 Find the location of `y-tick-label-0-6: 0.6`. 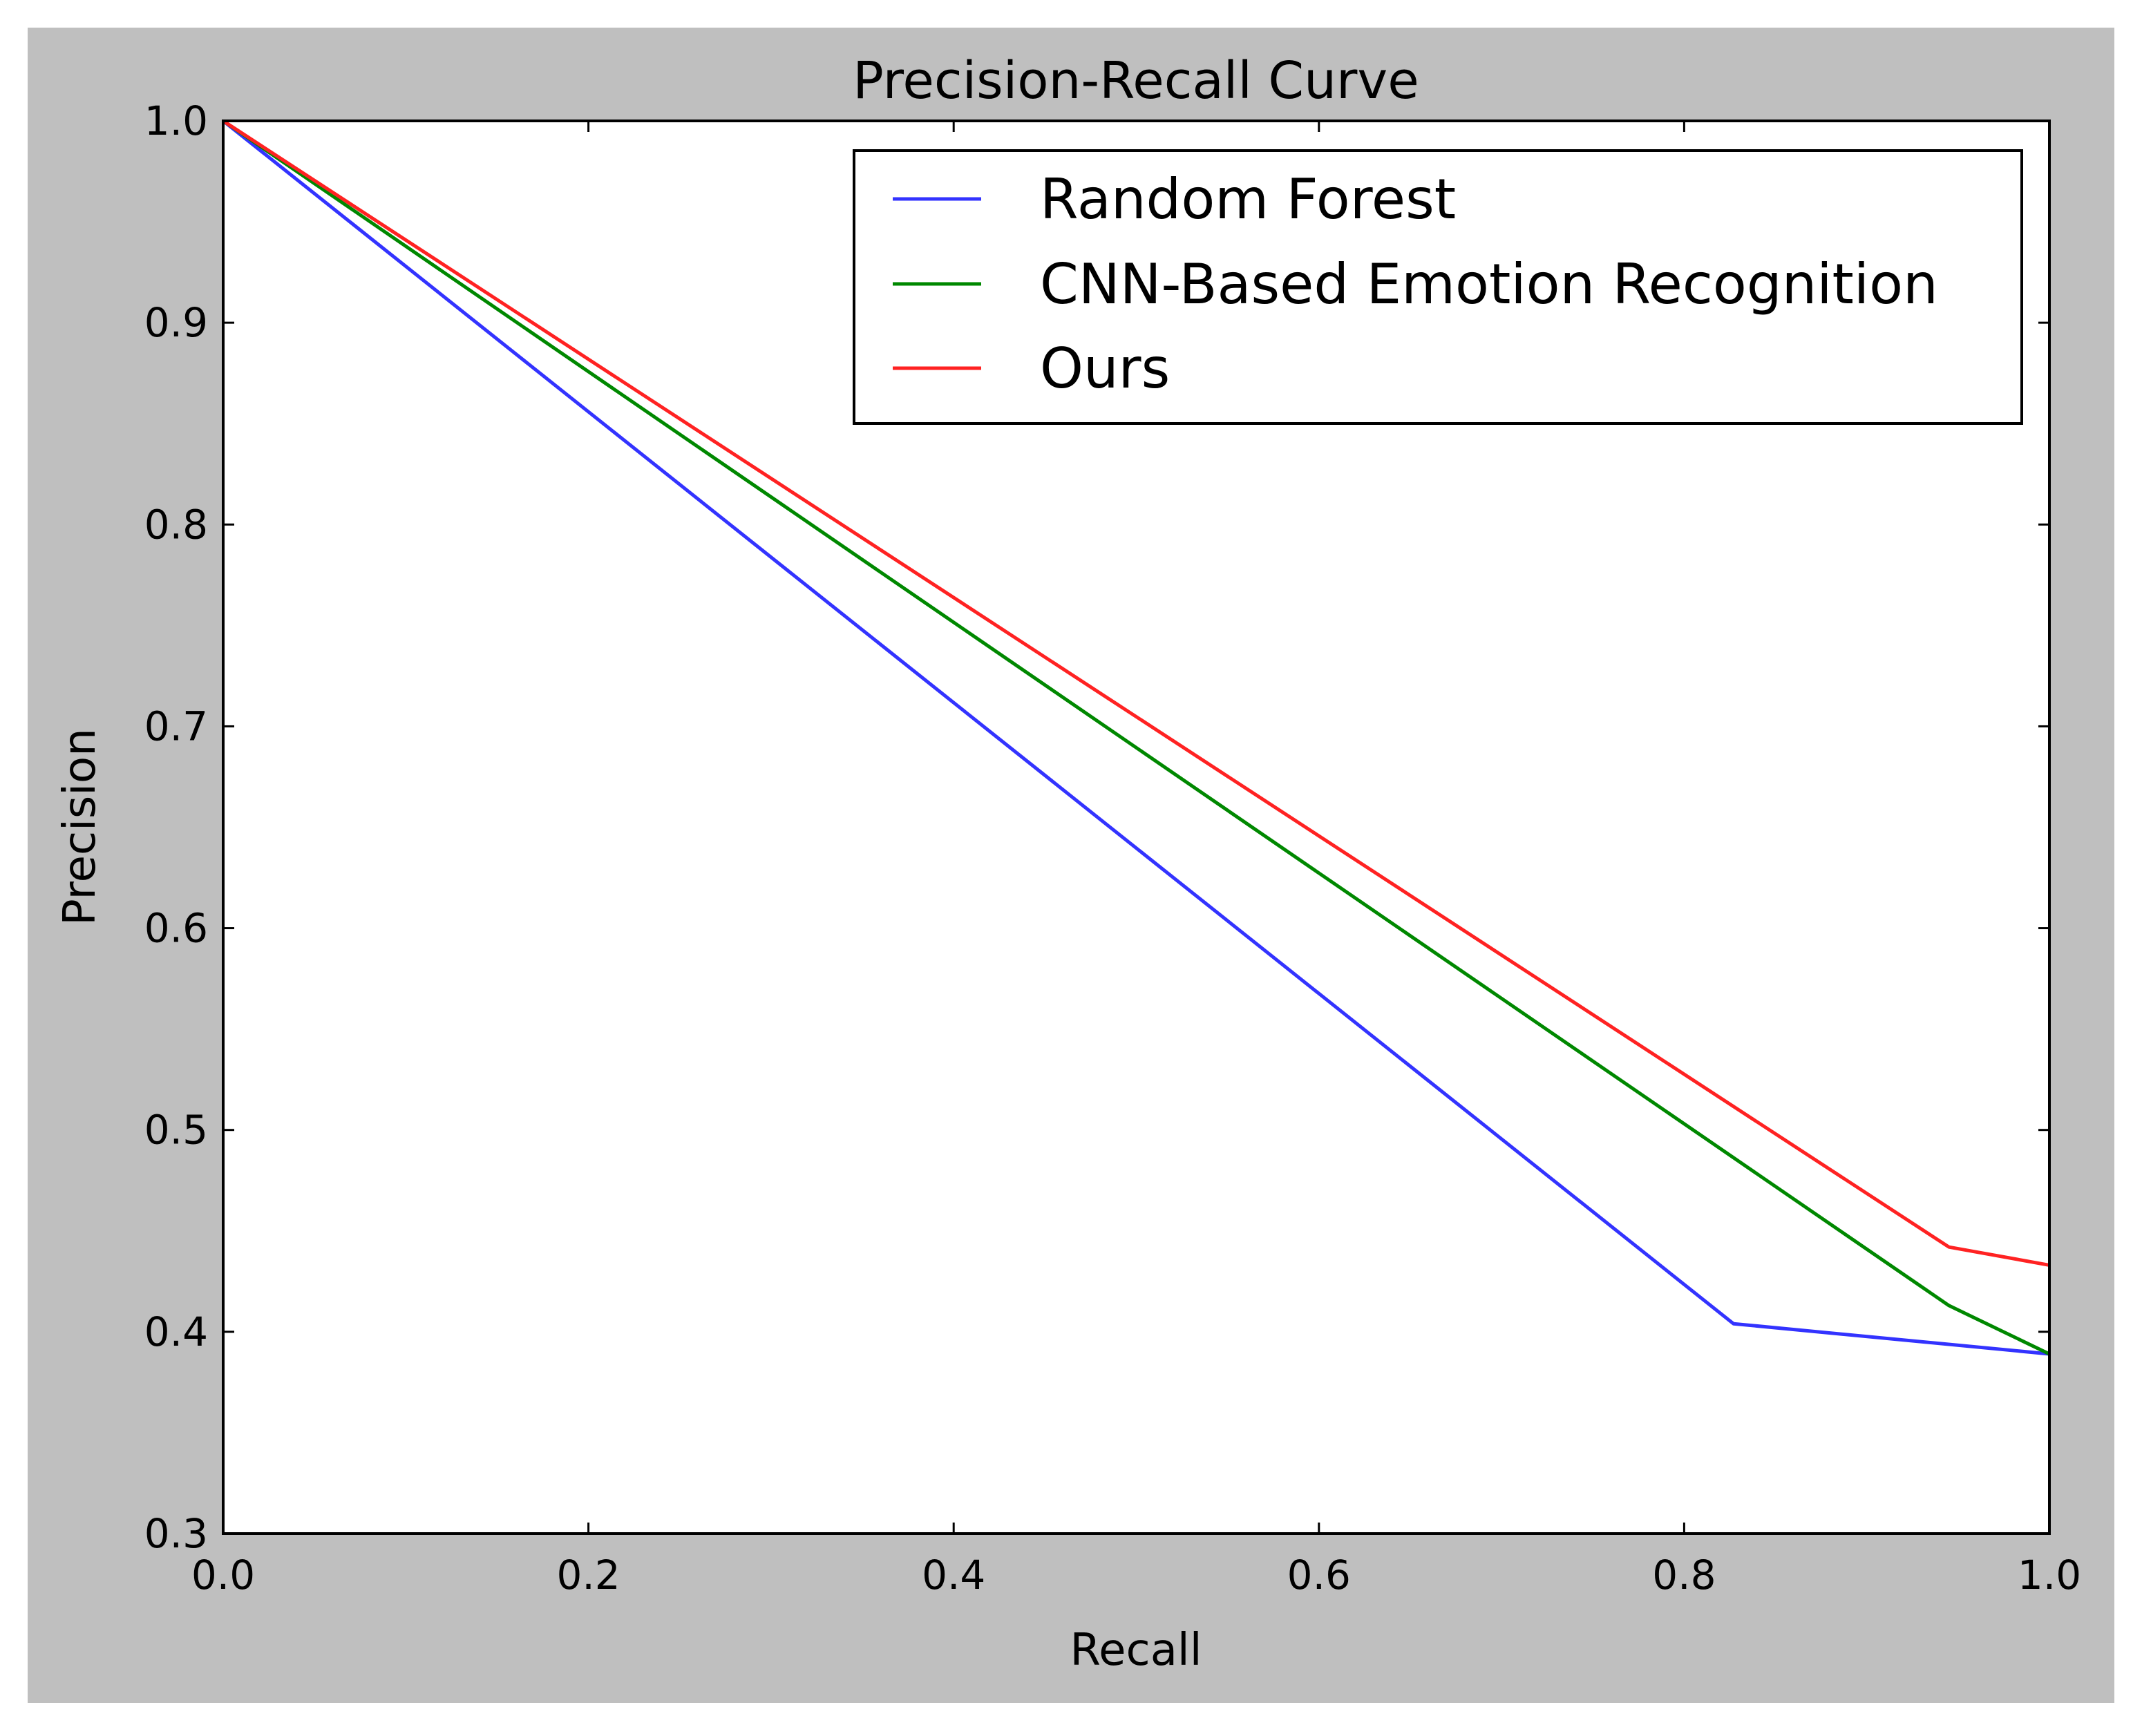

y-tick-label-0-6: 0.6 is located at coordinates (176, 928).